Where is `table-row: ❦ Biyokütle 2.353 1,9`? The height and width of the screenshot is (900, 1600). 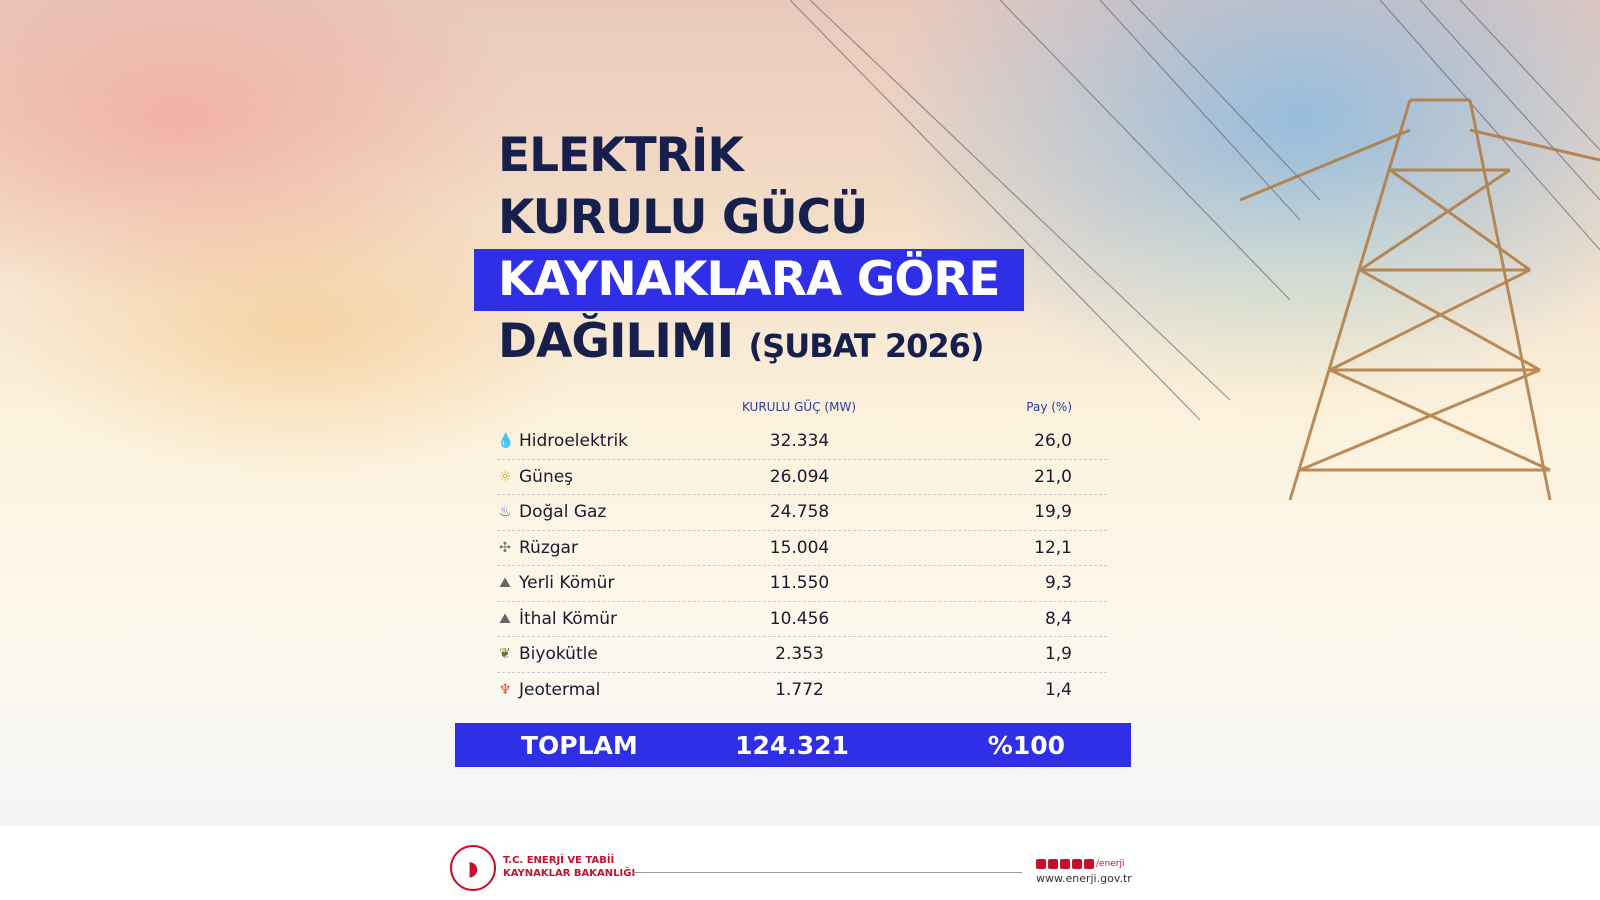 table-row: ❦ Biyokütle 2.353 1,9 is located at coordinates (802, 655).